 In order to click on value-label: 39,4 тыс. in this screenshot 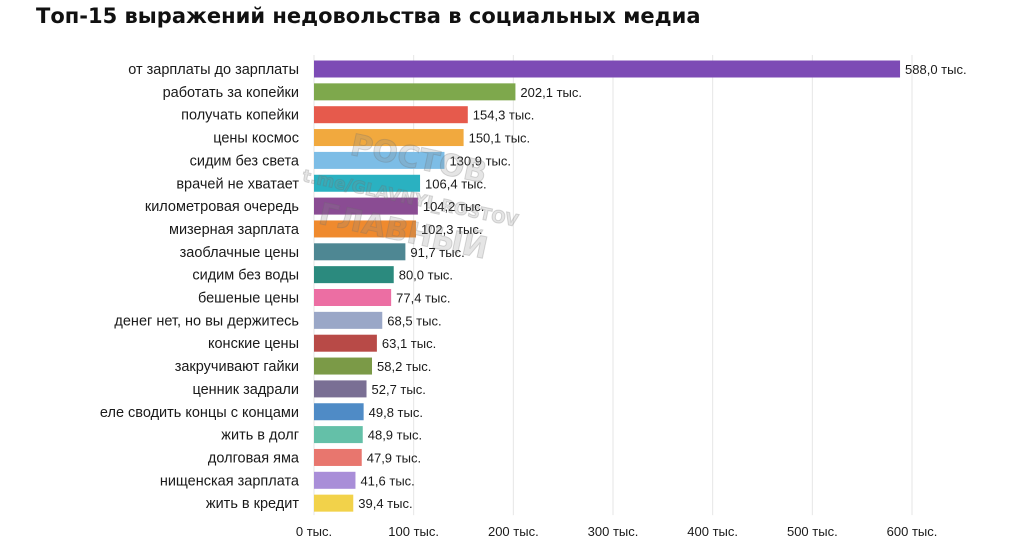, I will do `click(385, 503)`.